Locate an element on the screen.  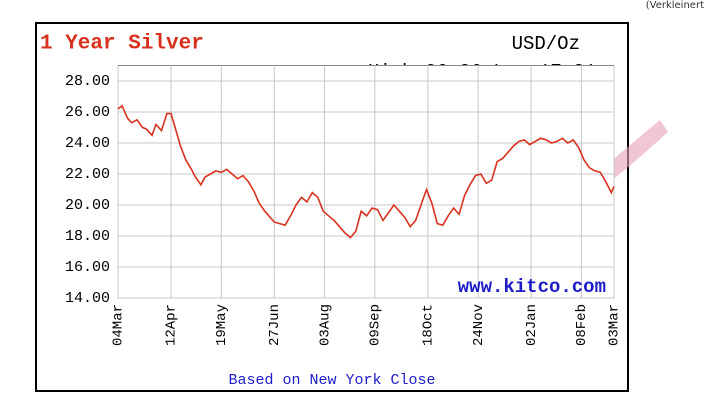
footer: Based on New York Close is located at coordinates (331, 380).